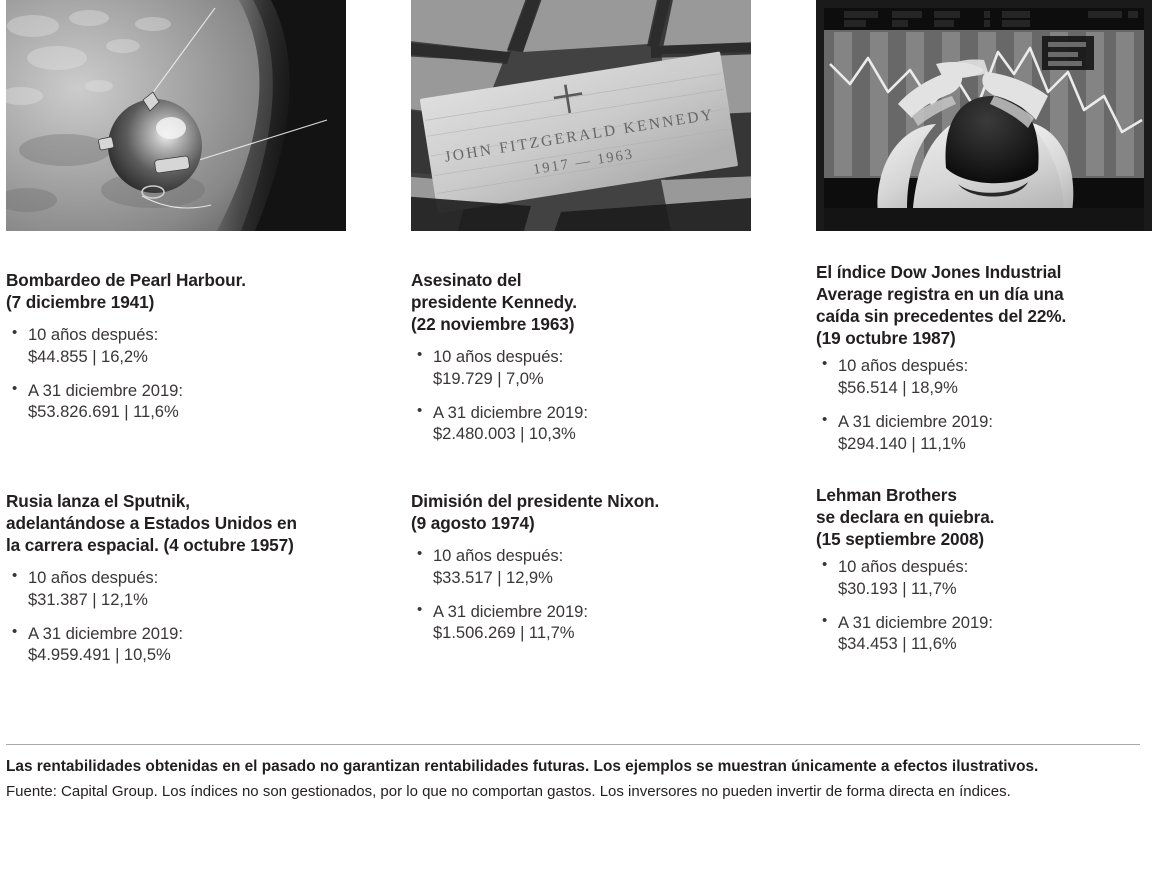 The height and width of the screenshot is (875, 1158). I want to click on list-item: 10 años después: $56.514 | 18,9%, so click(984, 376).